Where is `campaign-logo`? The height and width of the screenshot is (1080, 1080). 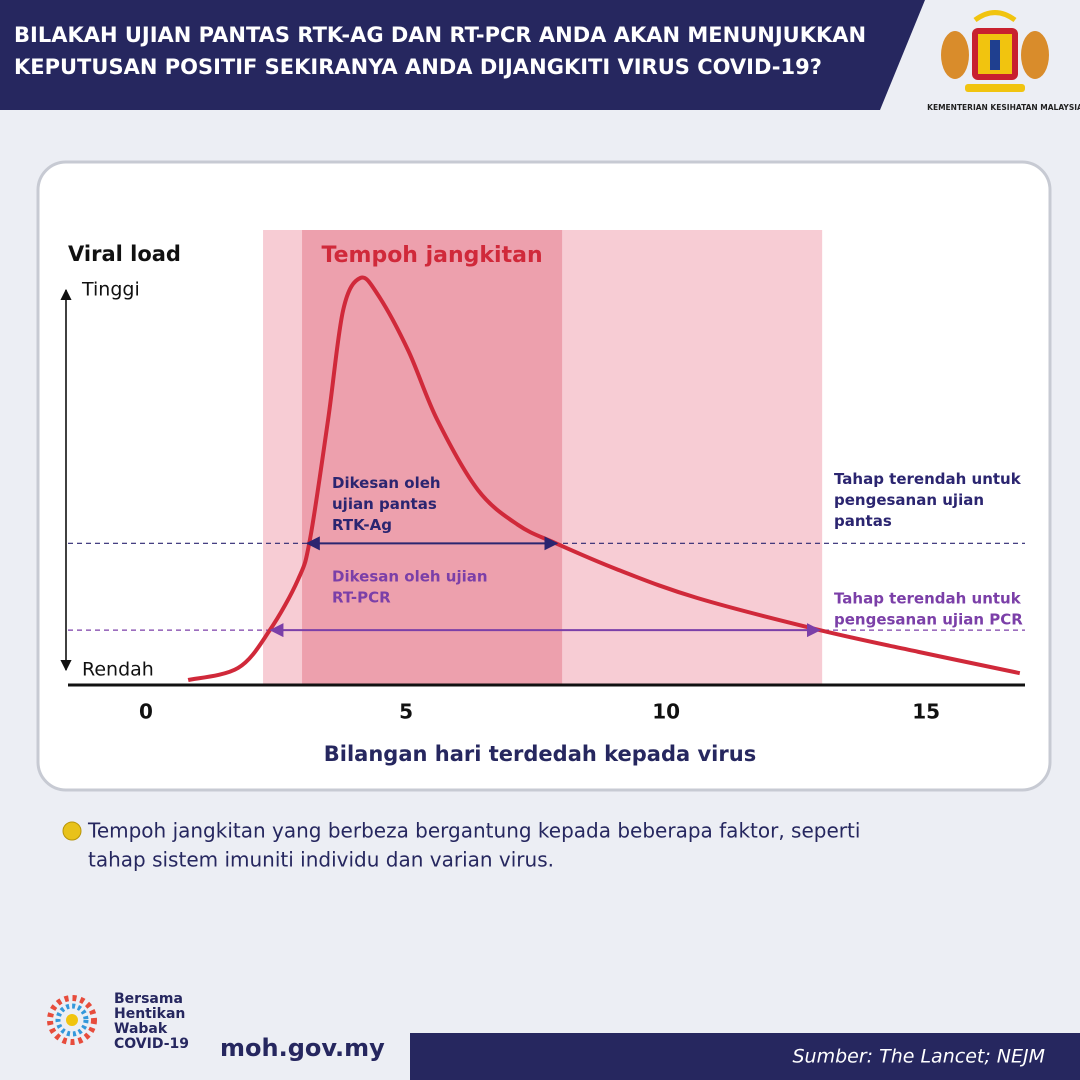 campaign-logo is located at coordinates (72, 1020).